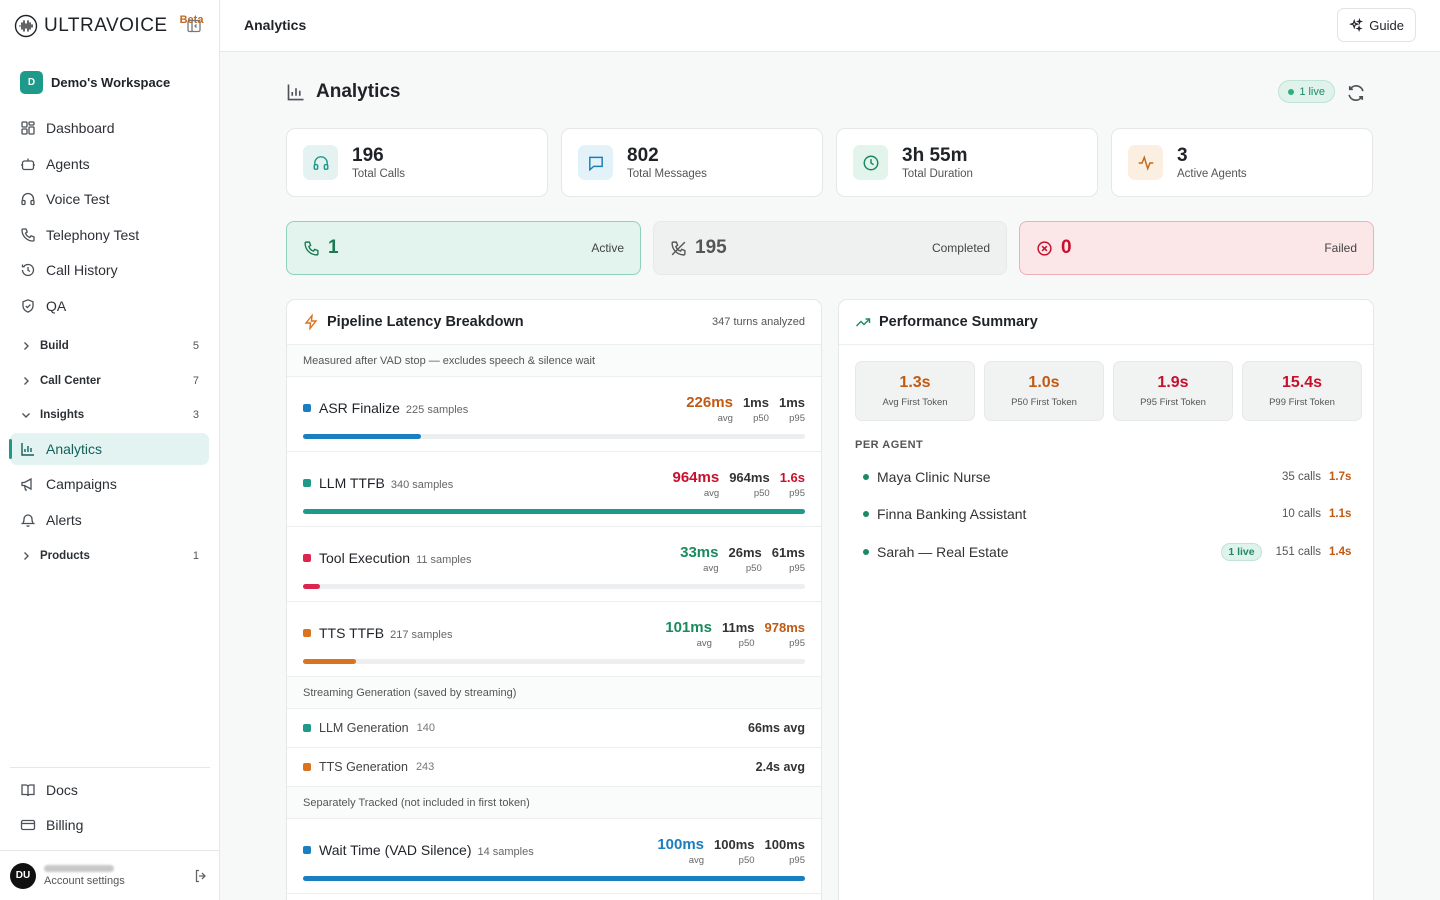 This screenshot has width=1440, height=900. What do you see at coordinates (437, 410) in the screenshot?
I see `stage-samples: 225 samples` at bounding box center [437, 410].